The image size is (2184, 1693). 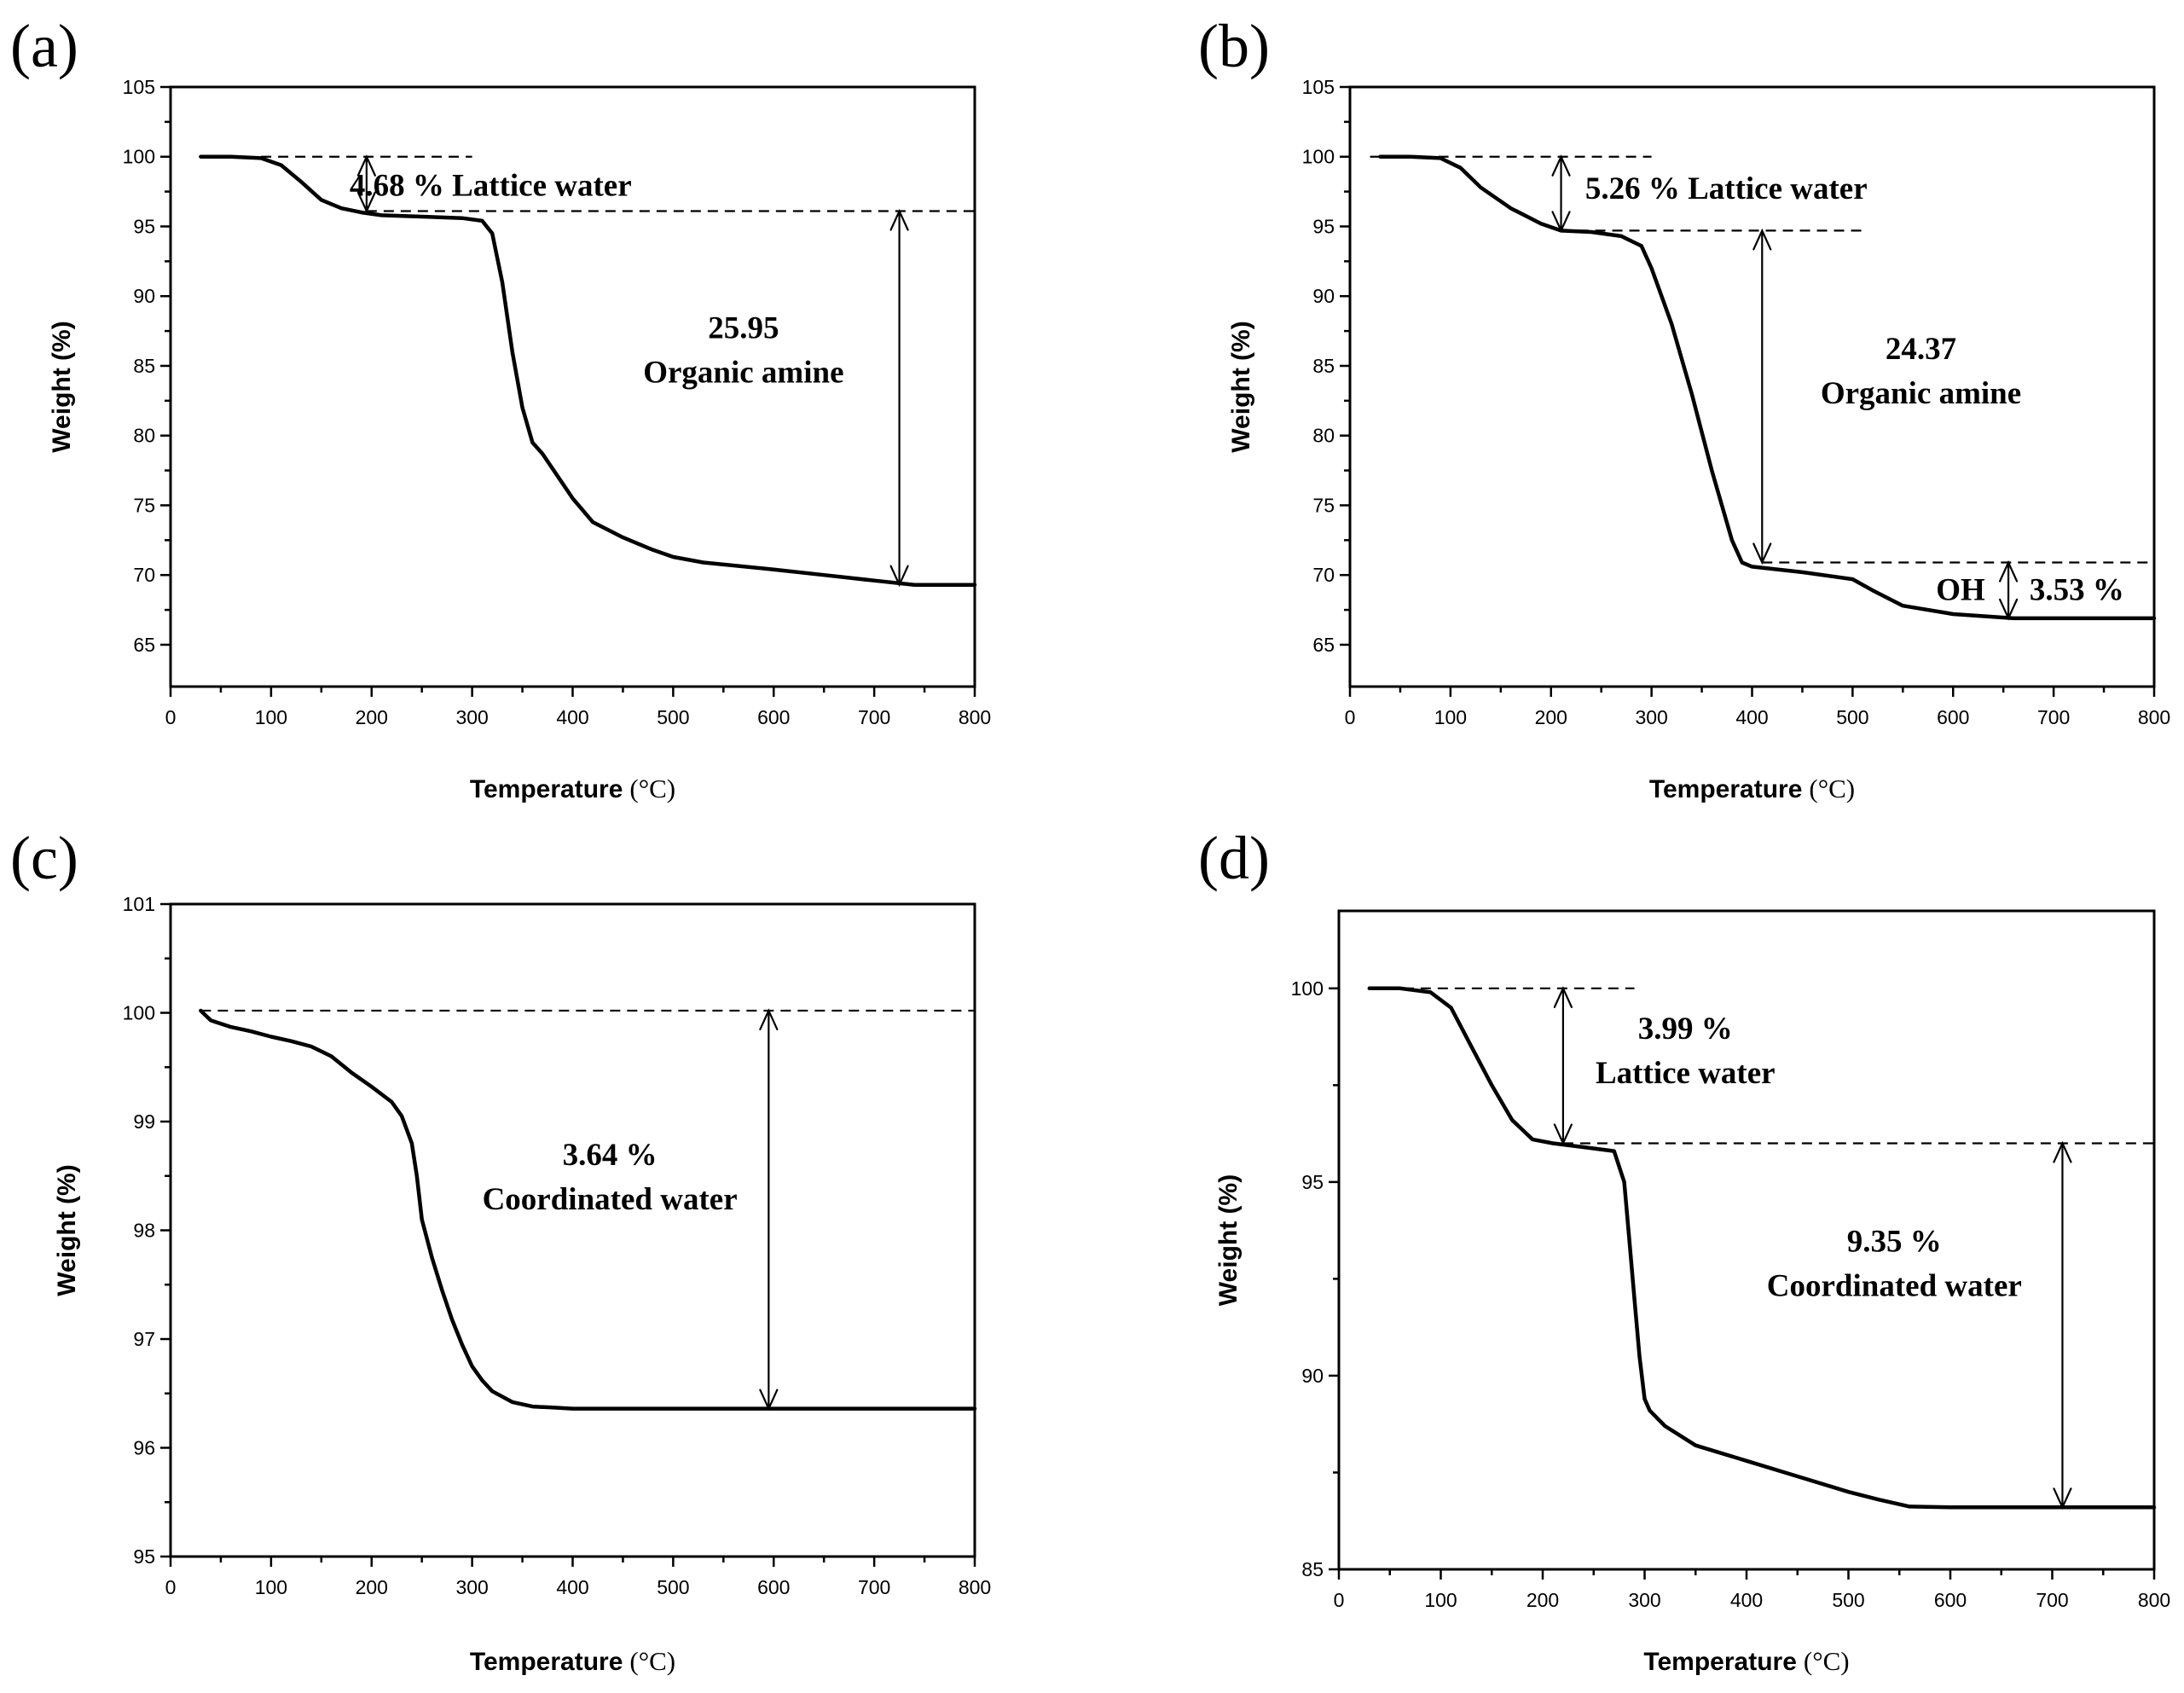 What do you see at coordinates (144, 1121) in the screenshot?
I see `y-tick-label: 99` at bounding box center [144, 1121].